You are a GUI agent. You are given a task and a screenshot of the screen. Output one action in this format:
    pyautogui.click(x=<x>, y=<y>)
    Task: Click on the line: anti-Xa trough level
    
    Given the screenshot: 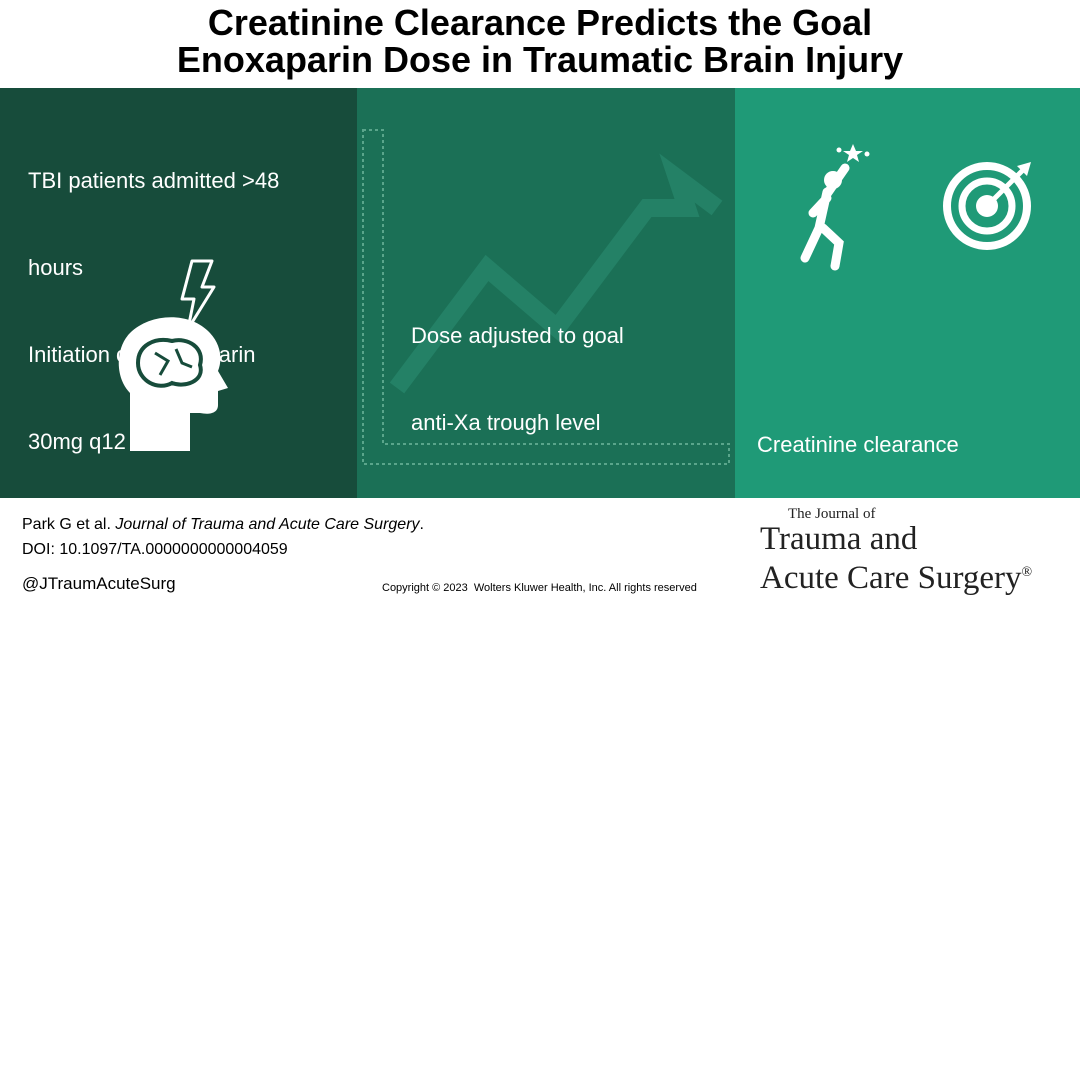 What is the action you would take?
    pyautogui.click(x=506, y=422)
    